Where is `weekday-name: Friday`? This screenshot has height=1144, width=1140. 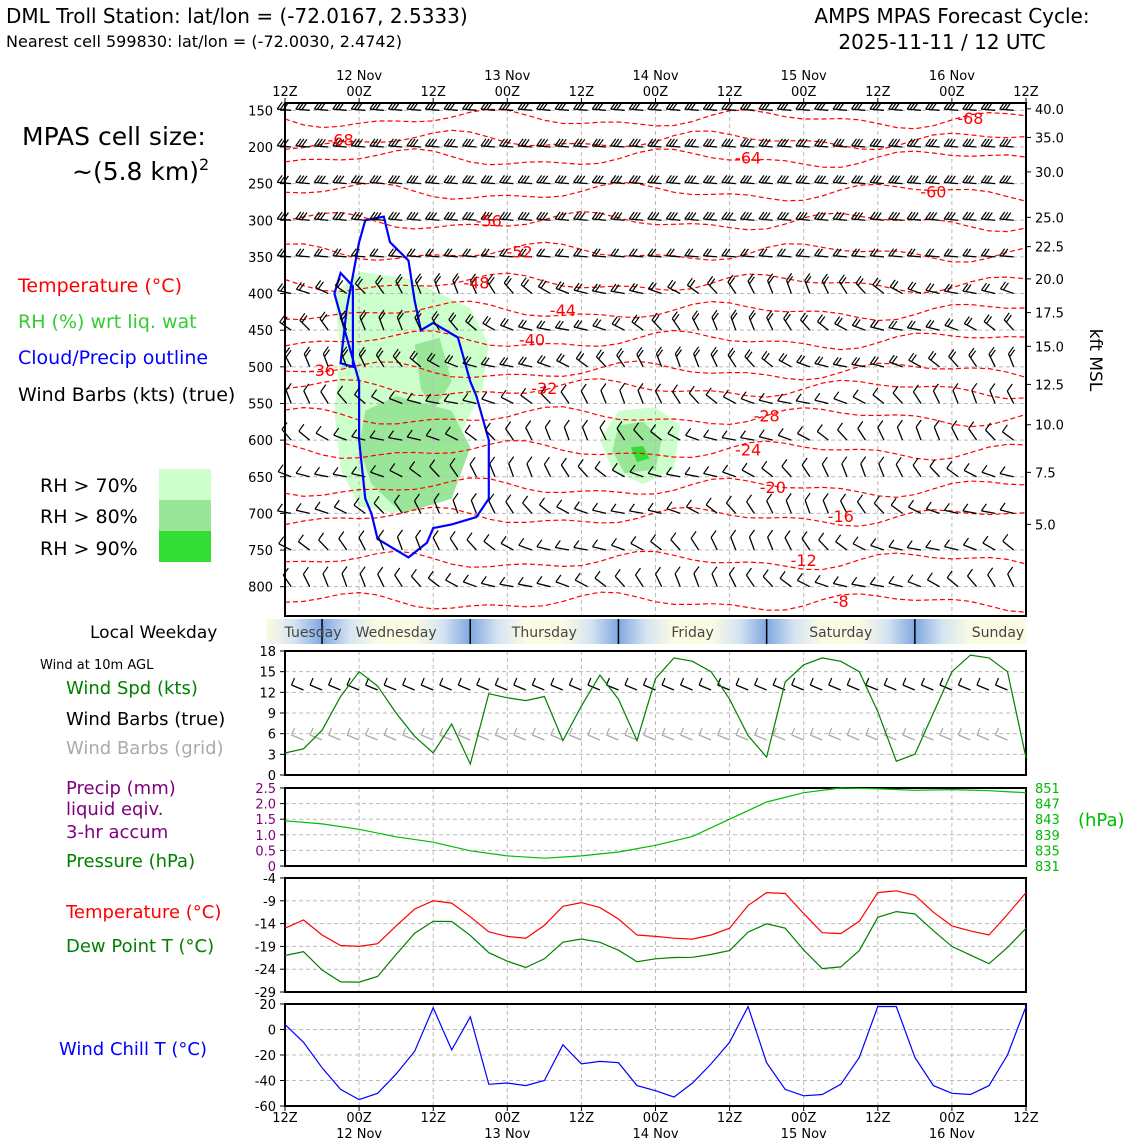 weekday-name: Friday is located at coordinates (692, 633).